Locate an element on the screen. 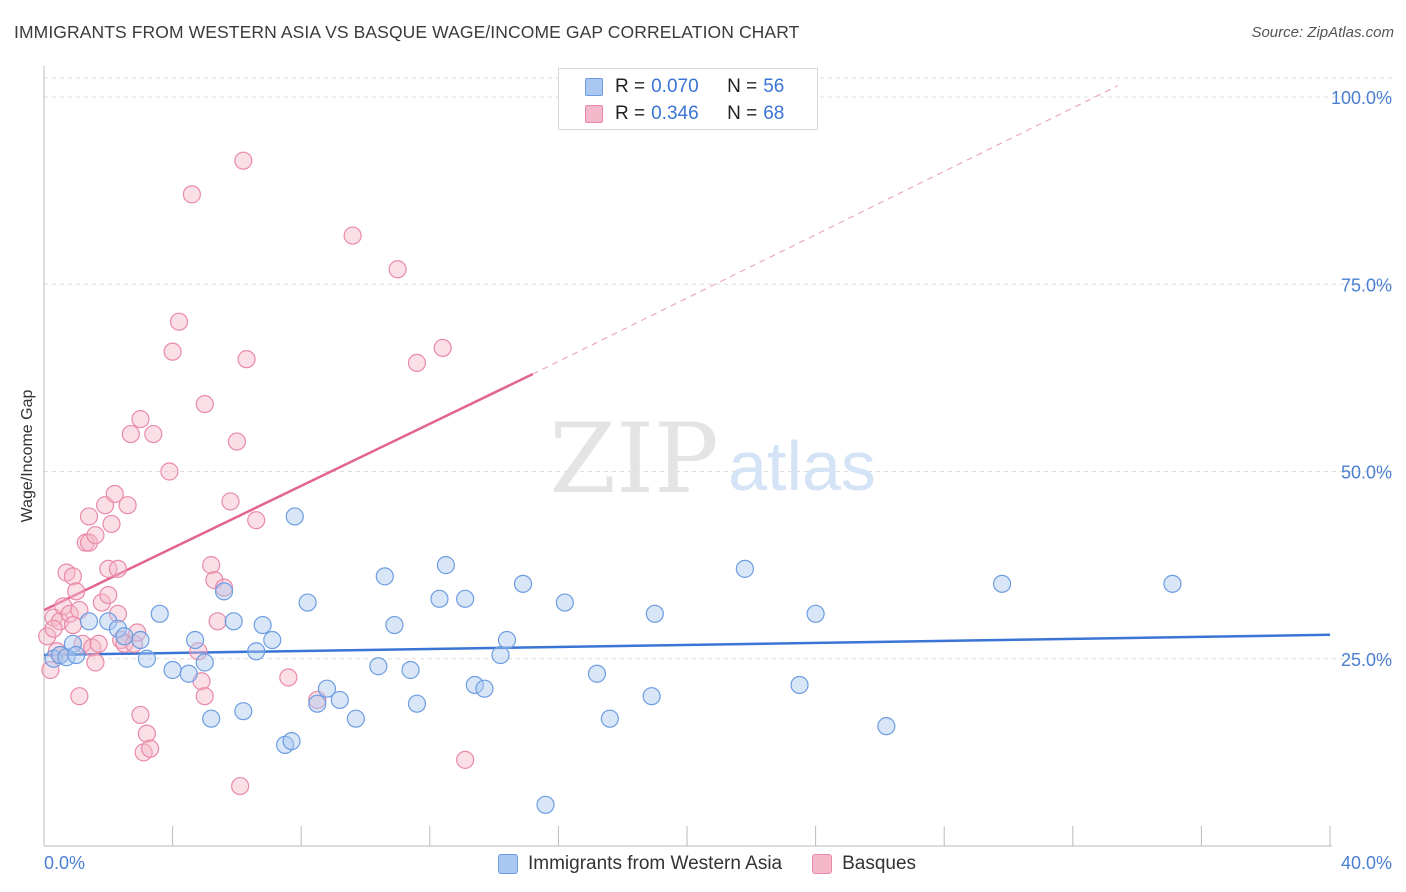  legend-n-value: 56 is located at coordinates (774, 86).